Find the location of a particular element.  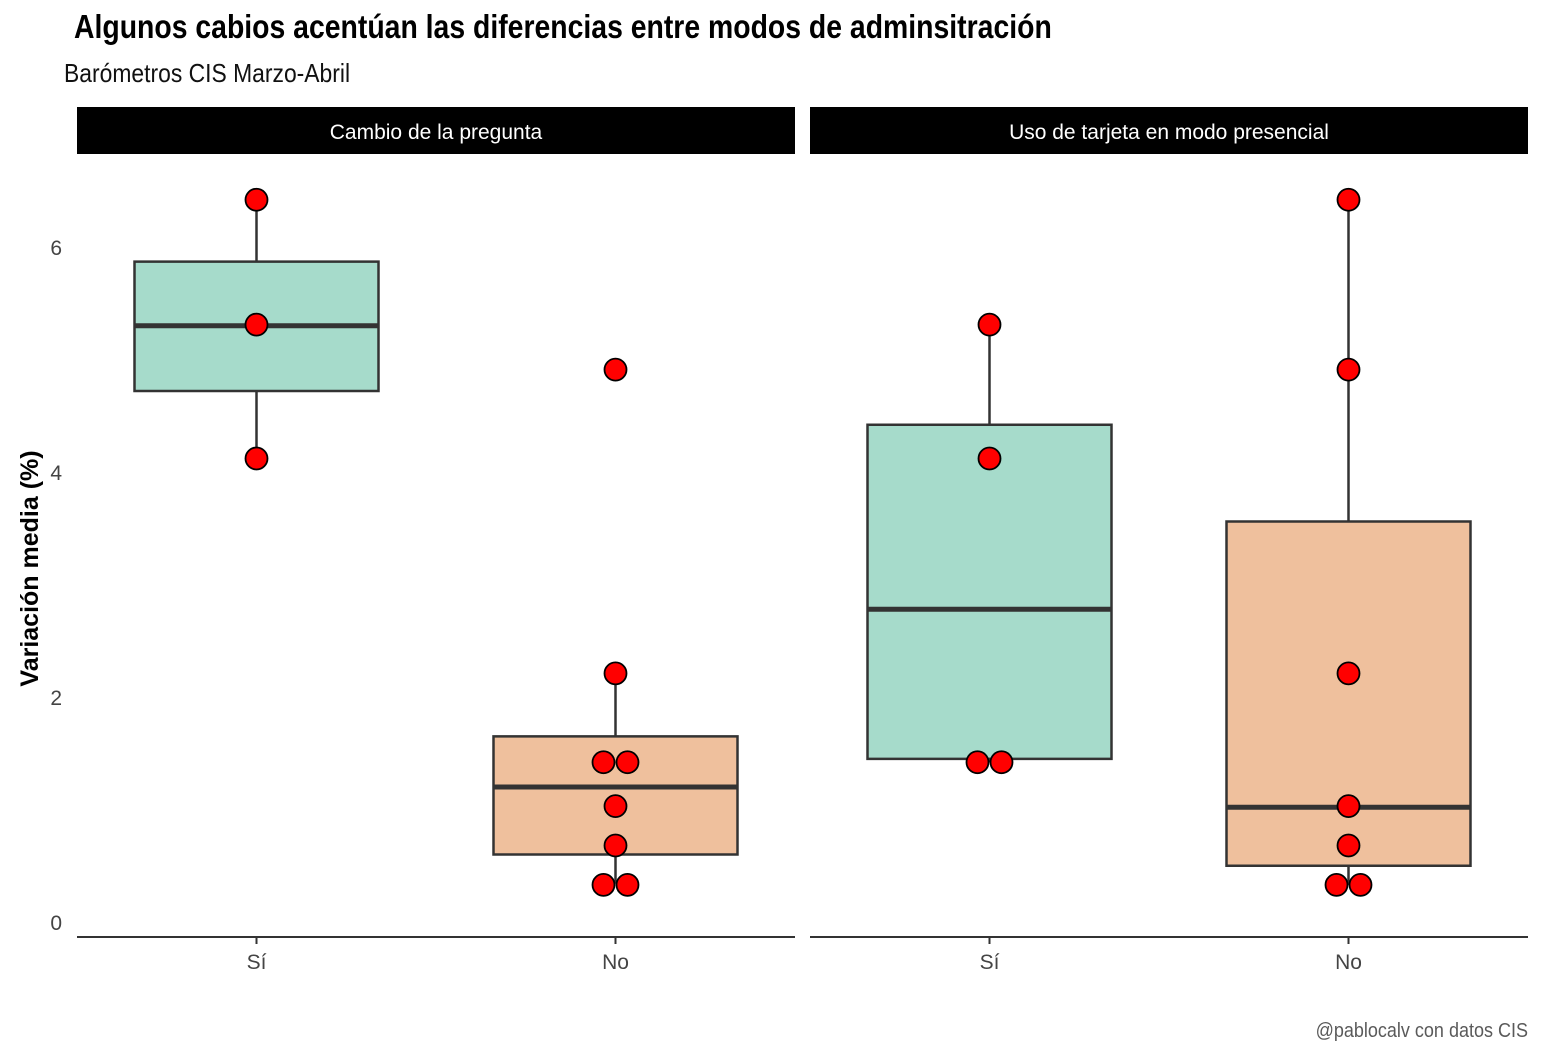

facet-strip-label: Uso de tarjeta en modo presencial is located at coordinates (1169, 132).